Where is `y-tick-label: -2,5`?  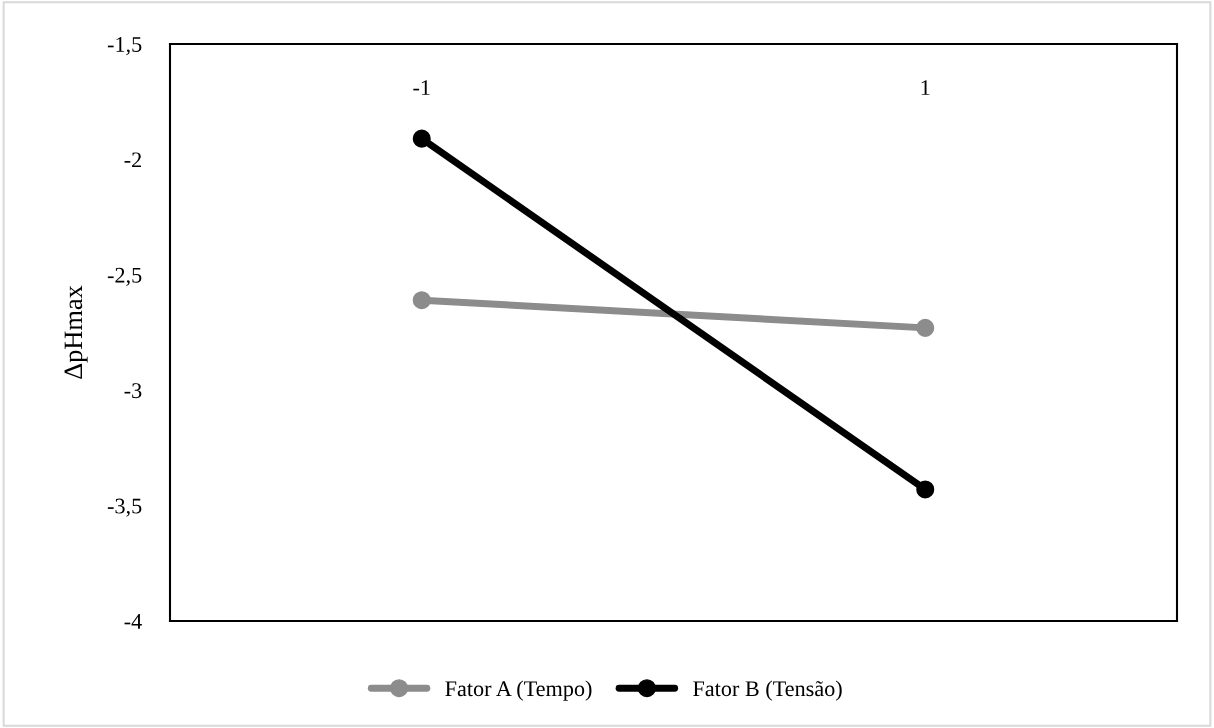
y-tick-label: -2,5 is located at coordinates (124, 276).